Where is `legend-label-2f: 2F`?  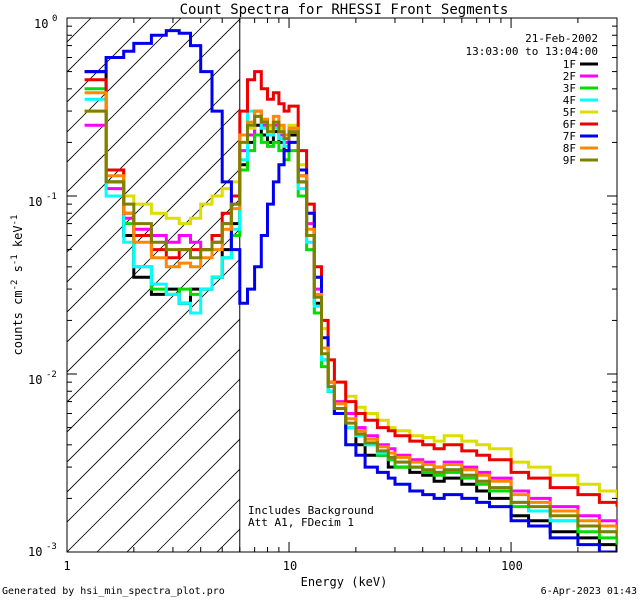
legend-label-2f: 2F is located at coordinates (569, 76).